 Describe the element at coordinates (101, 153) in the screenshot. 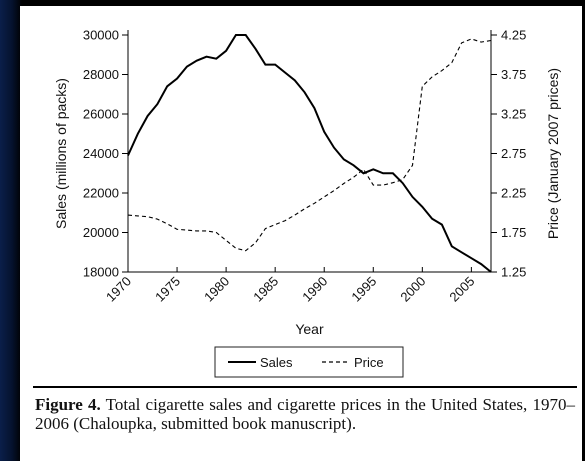

I see `y-left-tick-label: 24000` at that location.